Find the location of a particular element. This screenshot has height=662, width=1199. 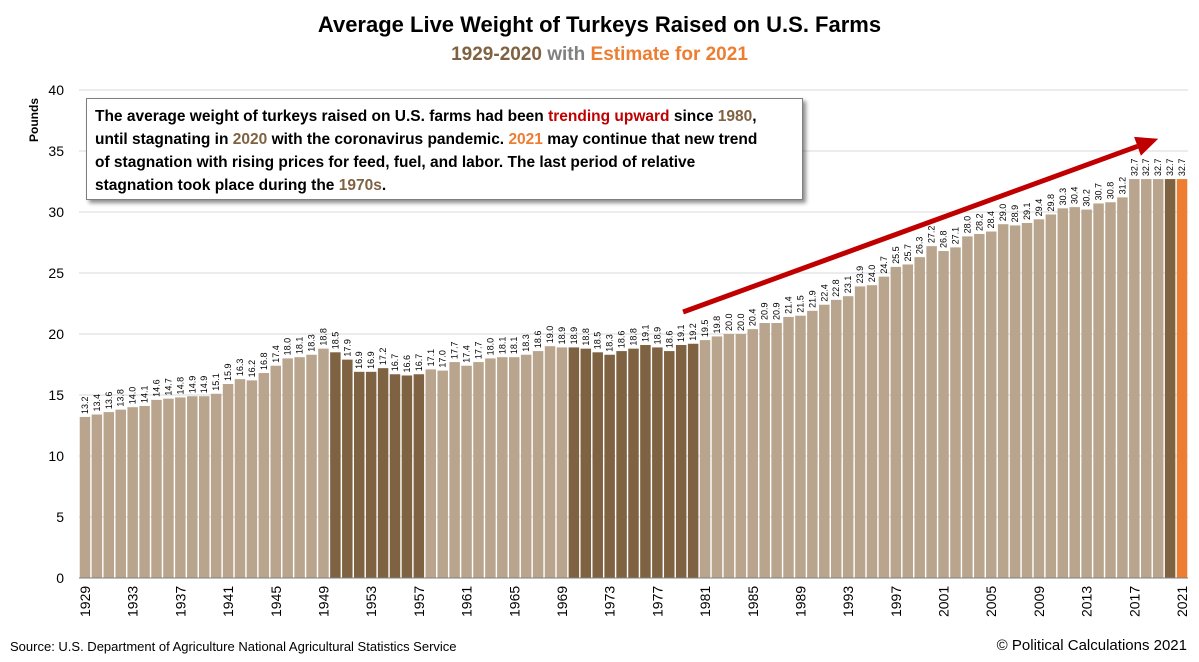

x-tick-label: 1949 is located at coordinates (323, 601).